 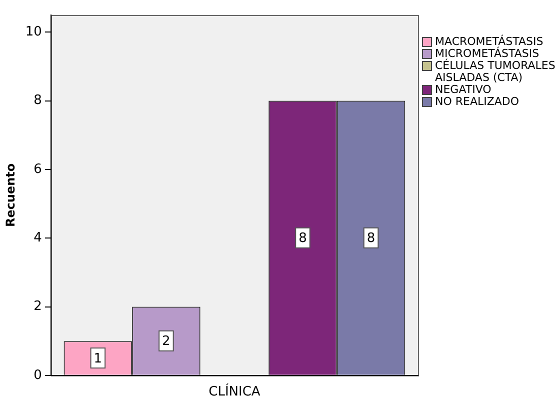 What do you see at coordinates (10, 195) in the screenshot?
I see `y-axis-title: Recuento` at bounding box center [10, 195].